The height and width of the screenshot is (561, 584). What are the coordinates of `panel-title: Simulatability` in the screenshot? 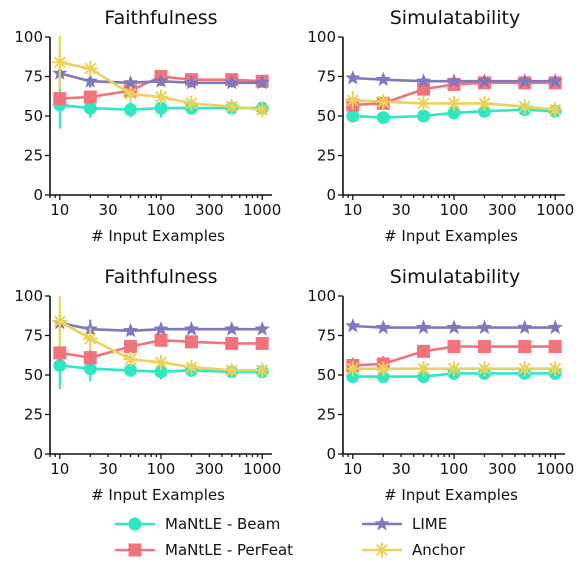 It's located at (455, 277).